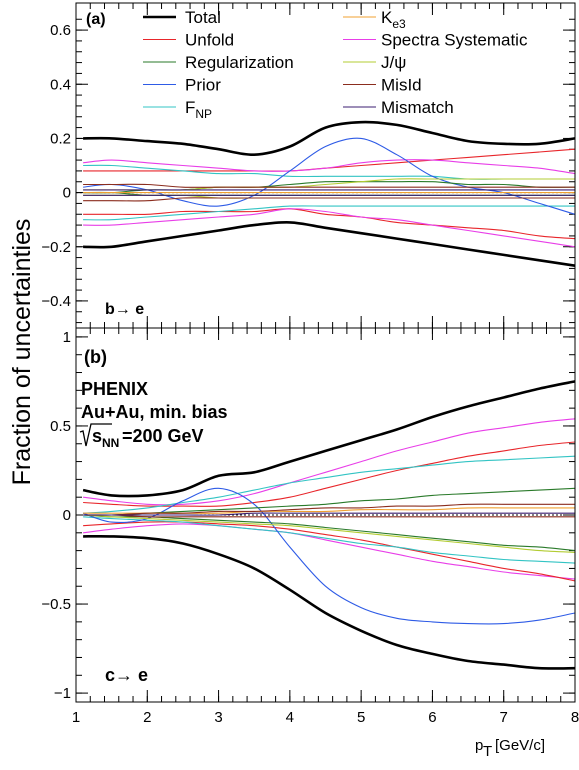 The height and width of the screenshot is (770, 579). Describe the element at coordinates (329, 224) in the screenshot. I see `series-line-unfold-a` at that location.